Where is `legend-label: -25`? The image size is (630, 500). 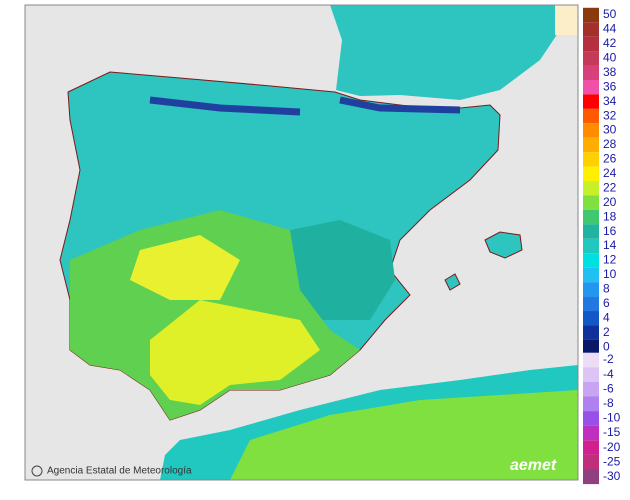
legend-label: -25 is located at coordinates (612, 461).